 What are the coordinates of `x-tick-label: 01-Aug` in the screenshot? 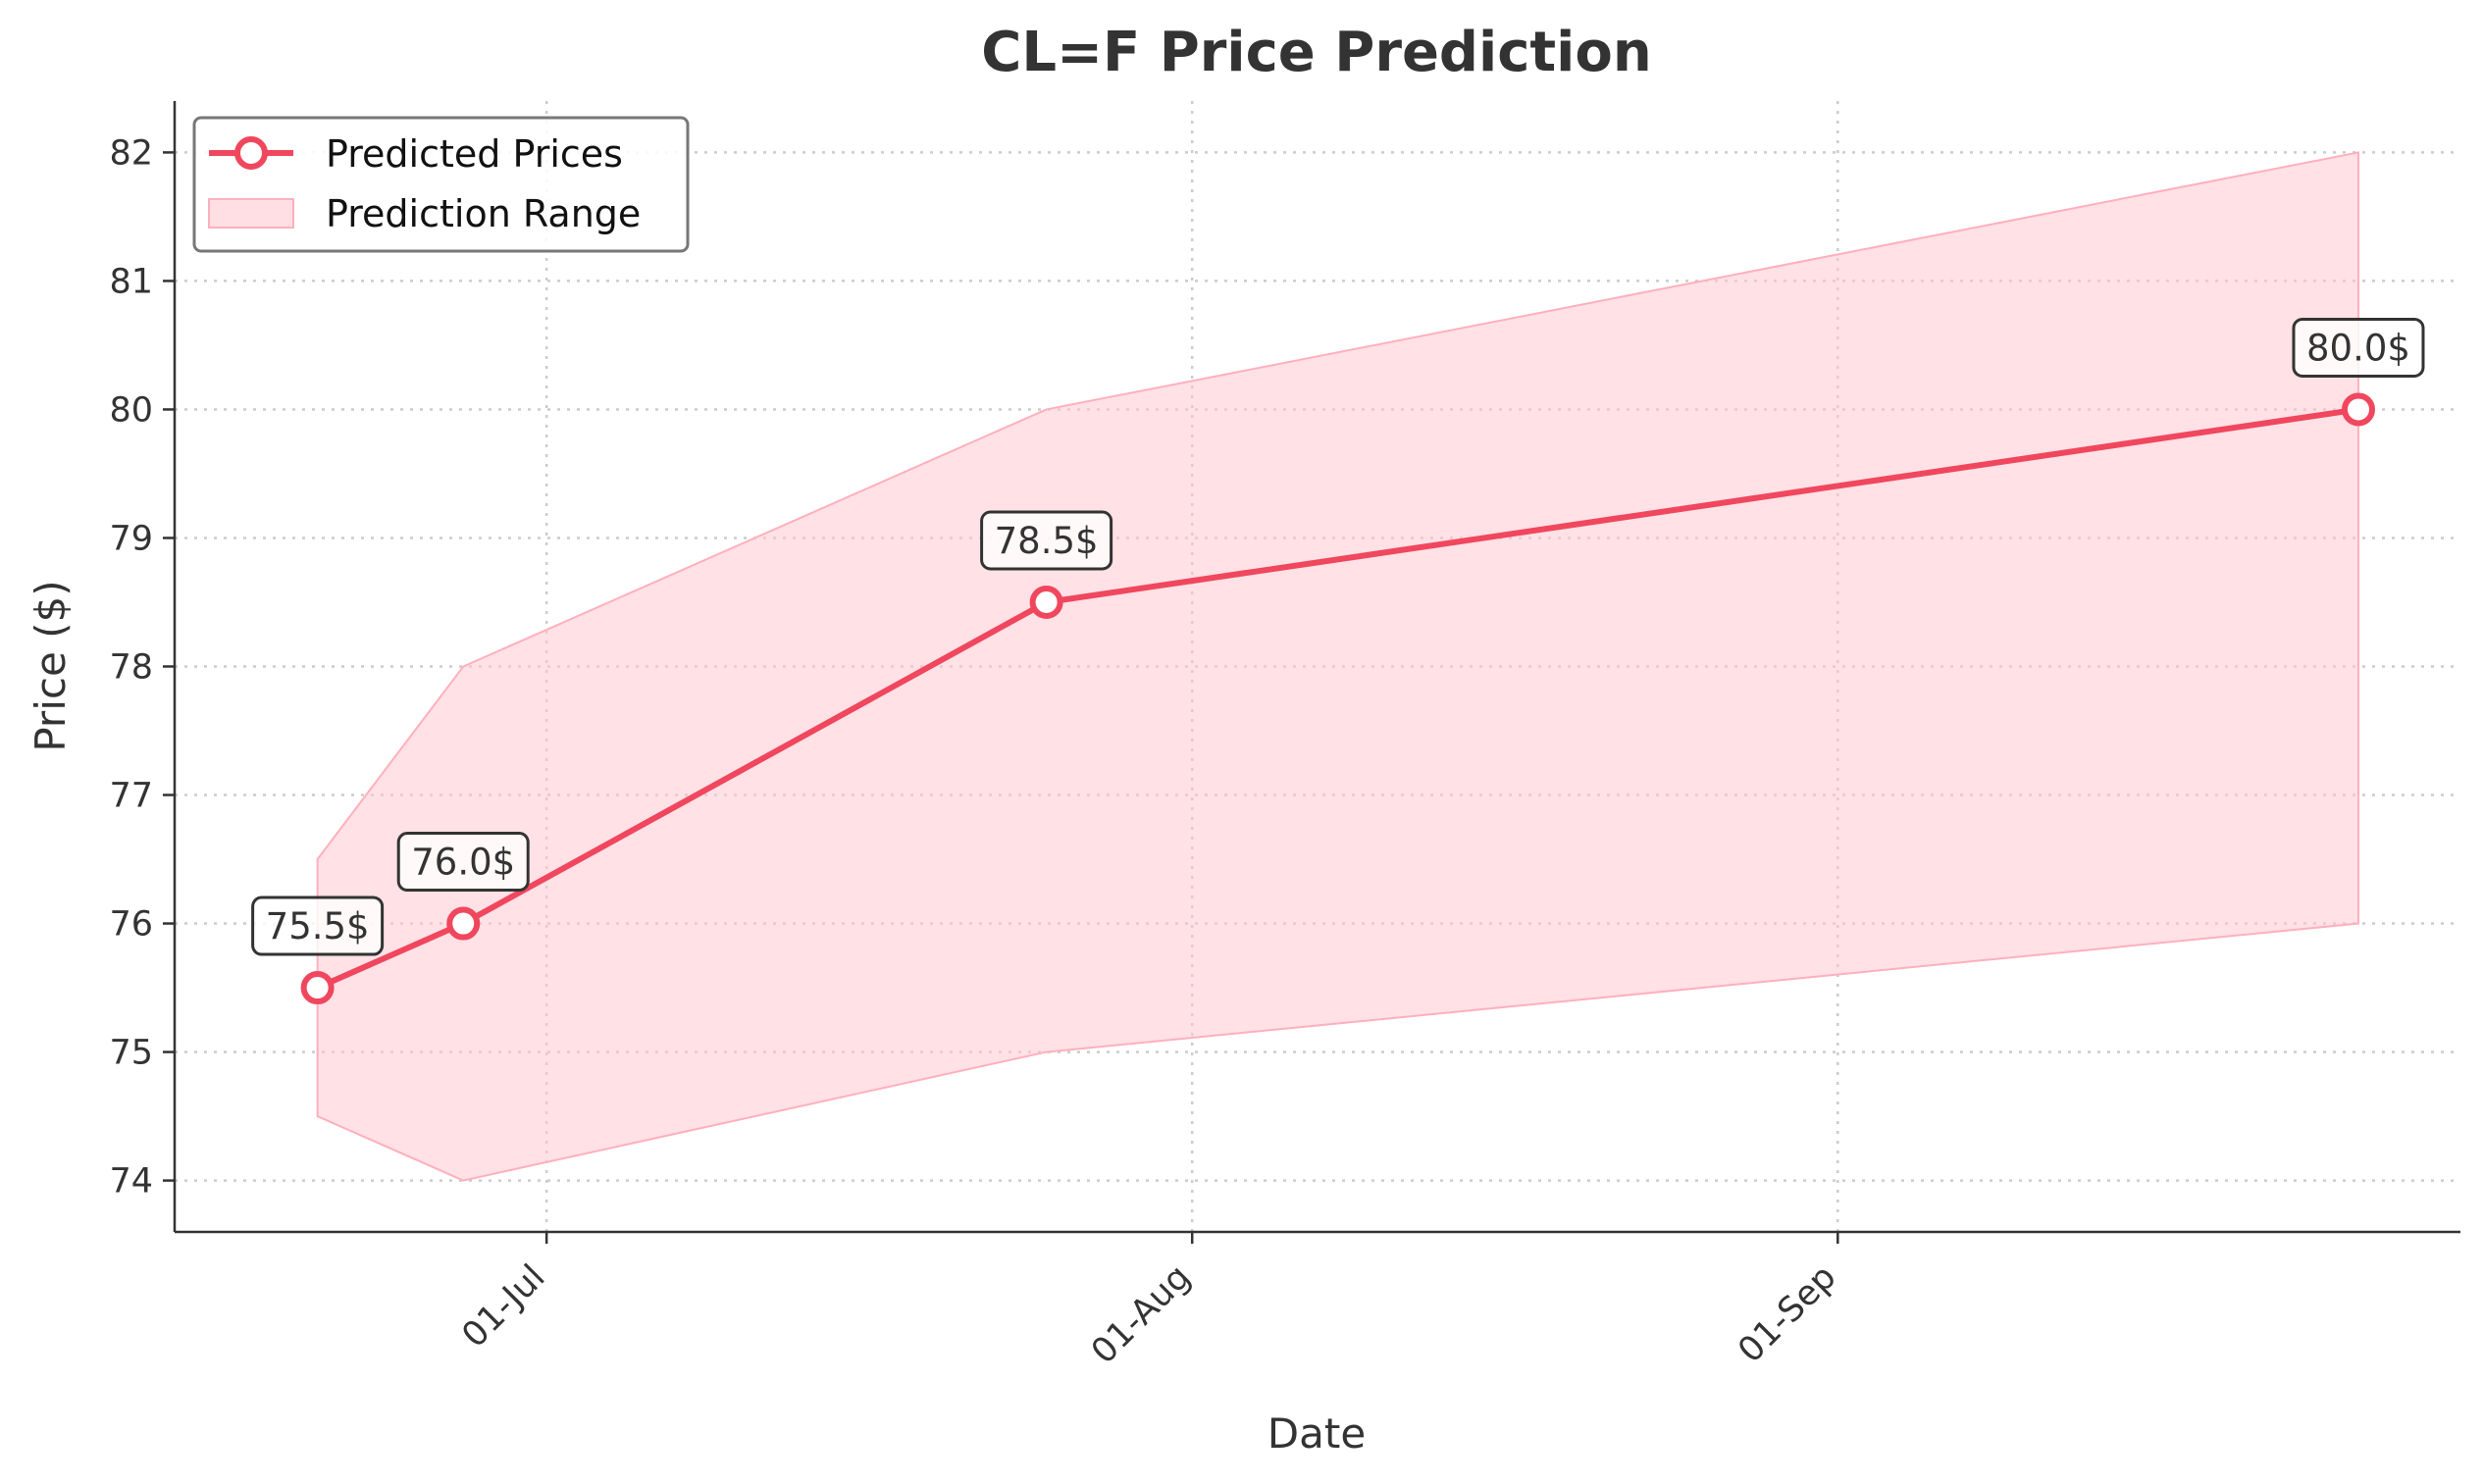 It's located at (1141, 1314).